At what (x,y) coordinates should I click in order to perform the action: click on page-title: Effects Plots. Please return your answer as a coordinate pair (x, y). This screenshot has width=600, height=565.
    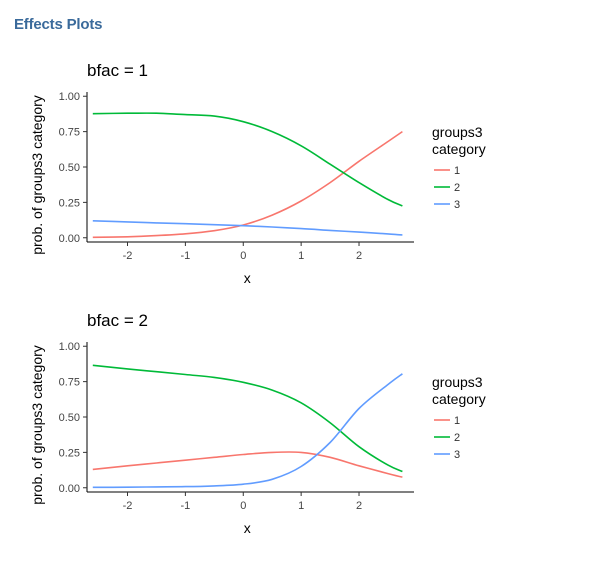
    Looking at the image, I should click on (58, 24).